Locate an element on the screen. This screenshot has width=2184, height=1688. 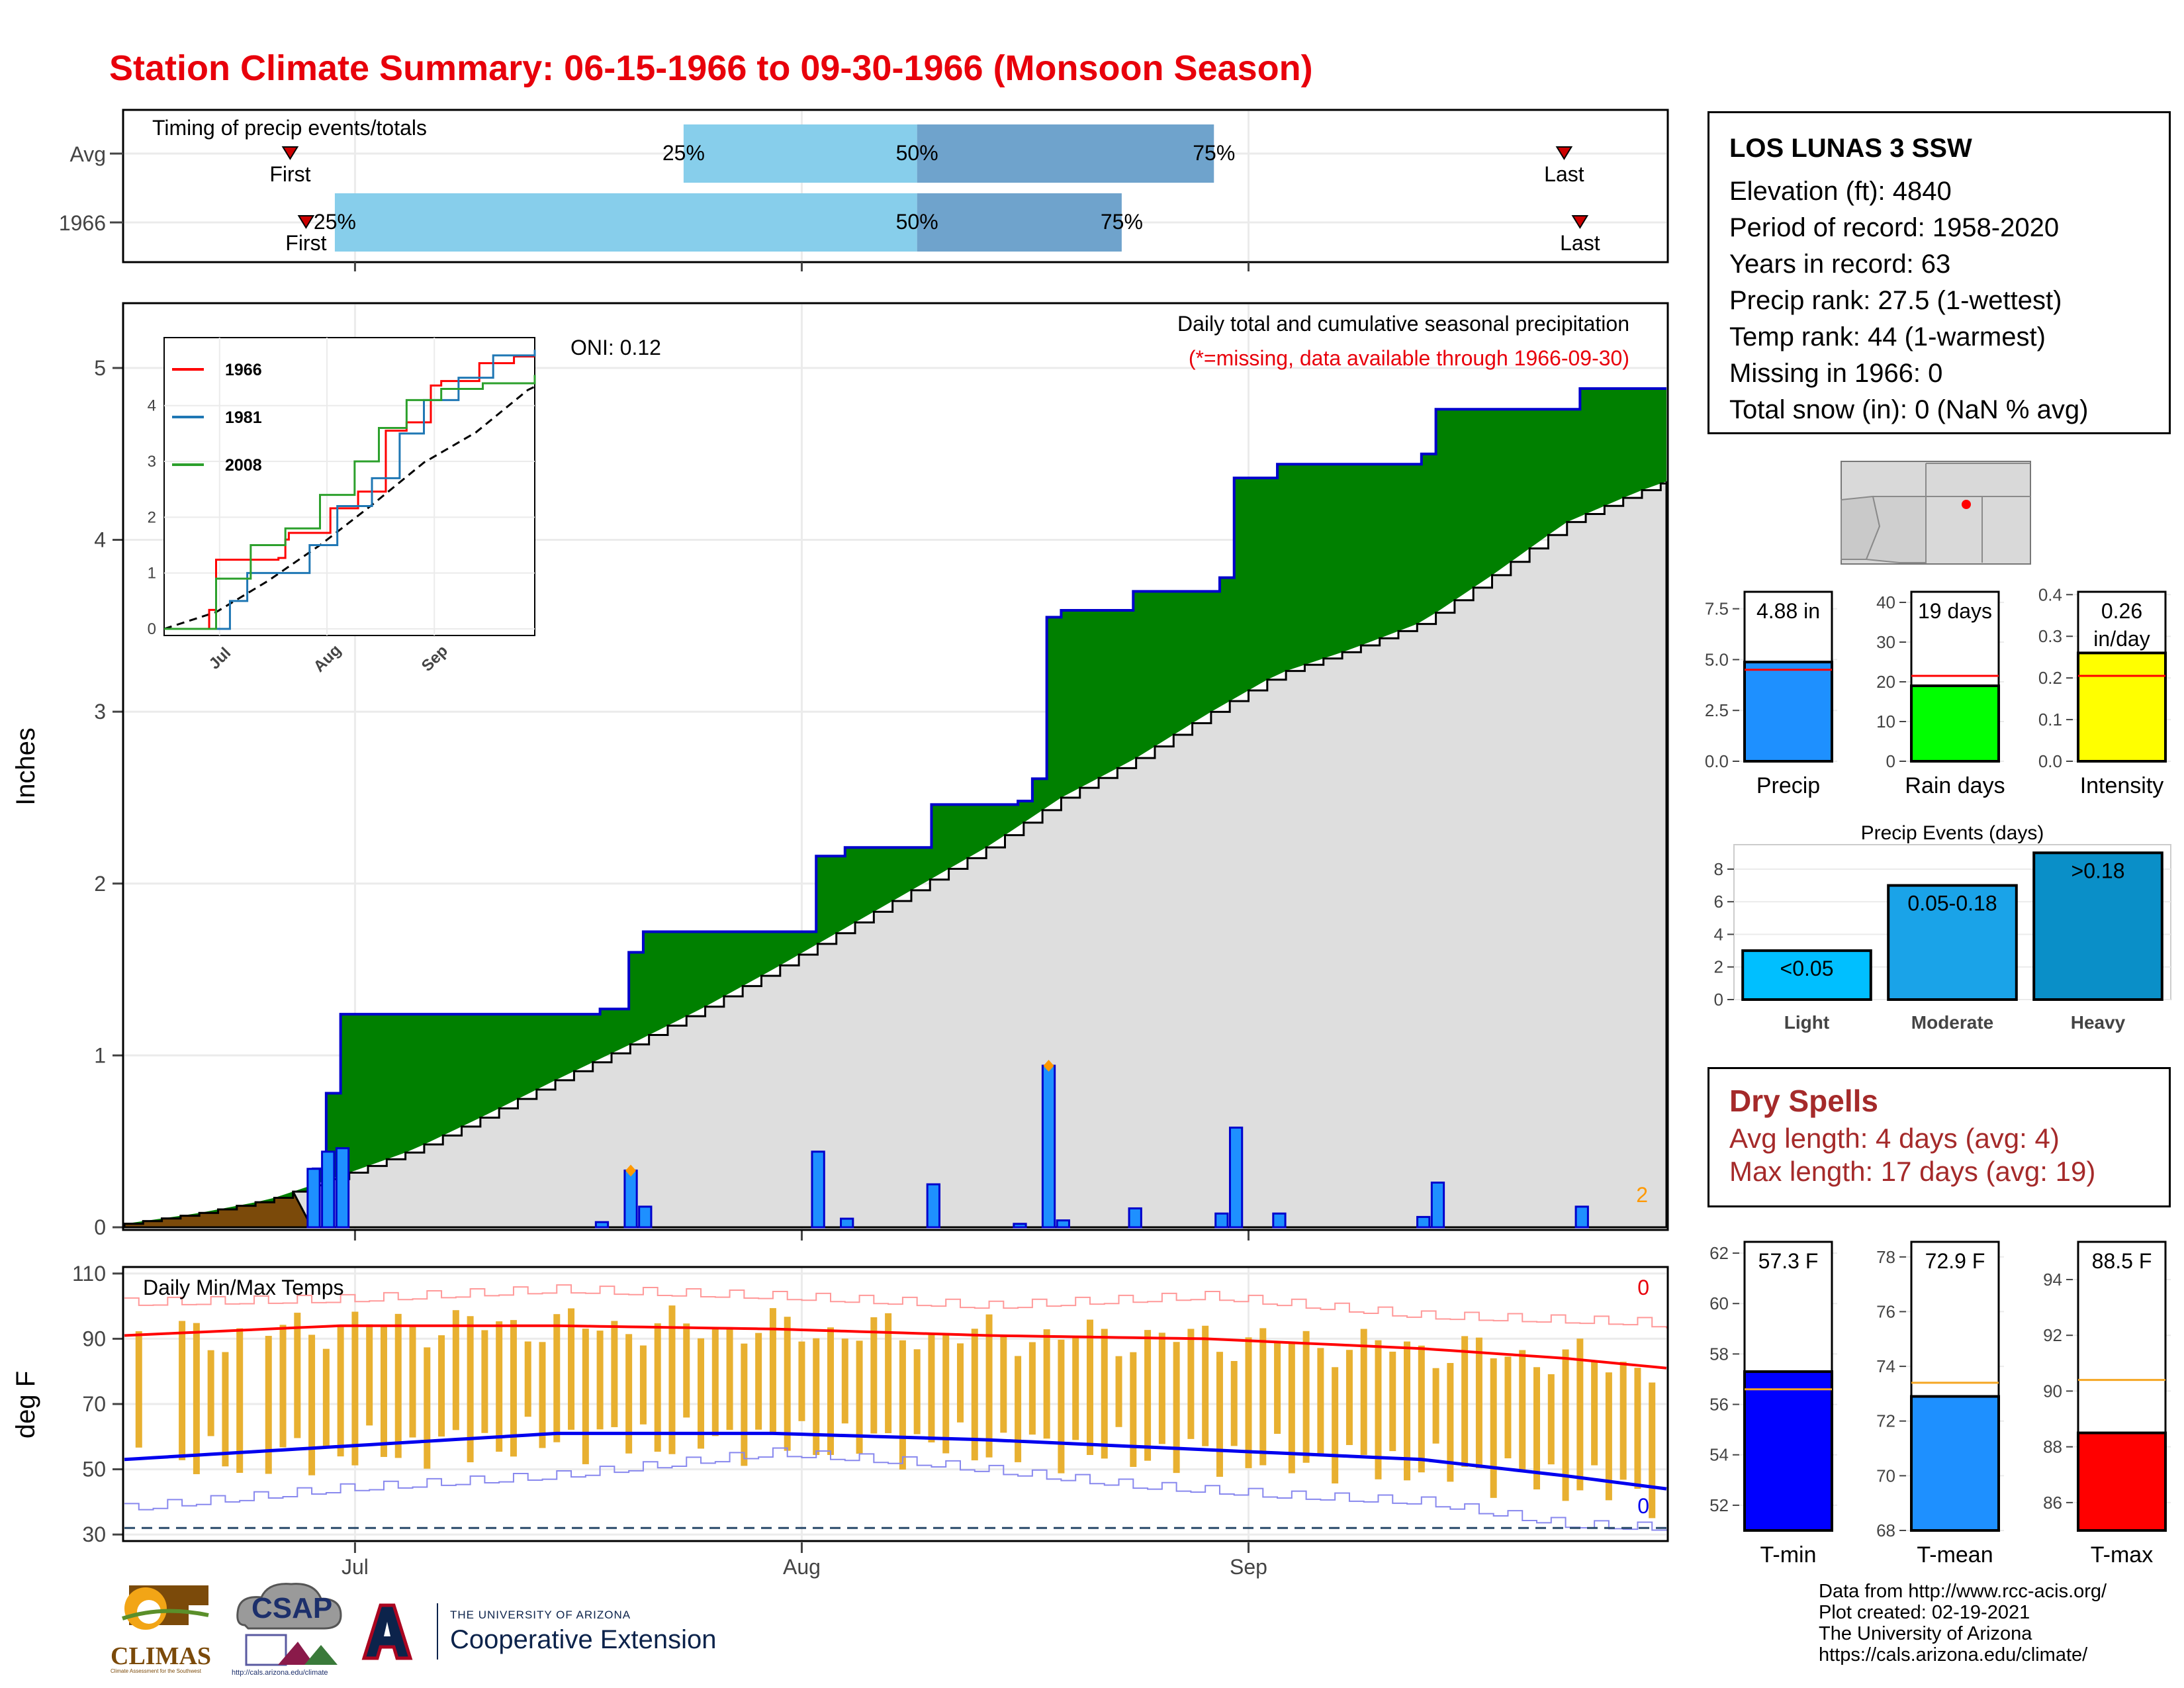
temp-normal-min-line is located at coordinates (896, 1461).